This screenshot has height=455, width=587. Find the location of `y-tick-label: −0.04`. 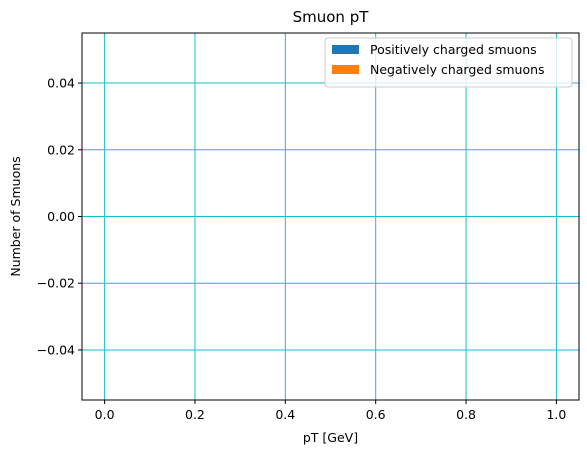

y-tick-label: −0.04 is located at coordinates (56, 349).